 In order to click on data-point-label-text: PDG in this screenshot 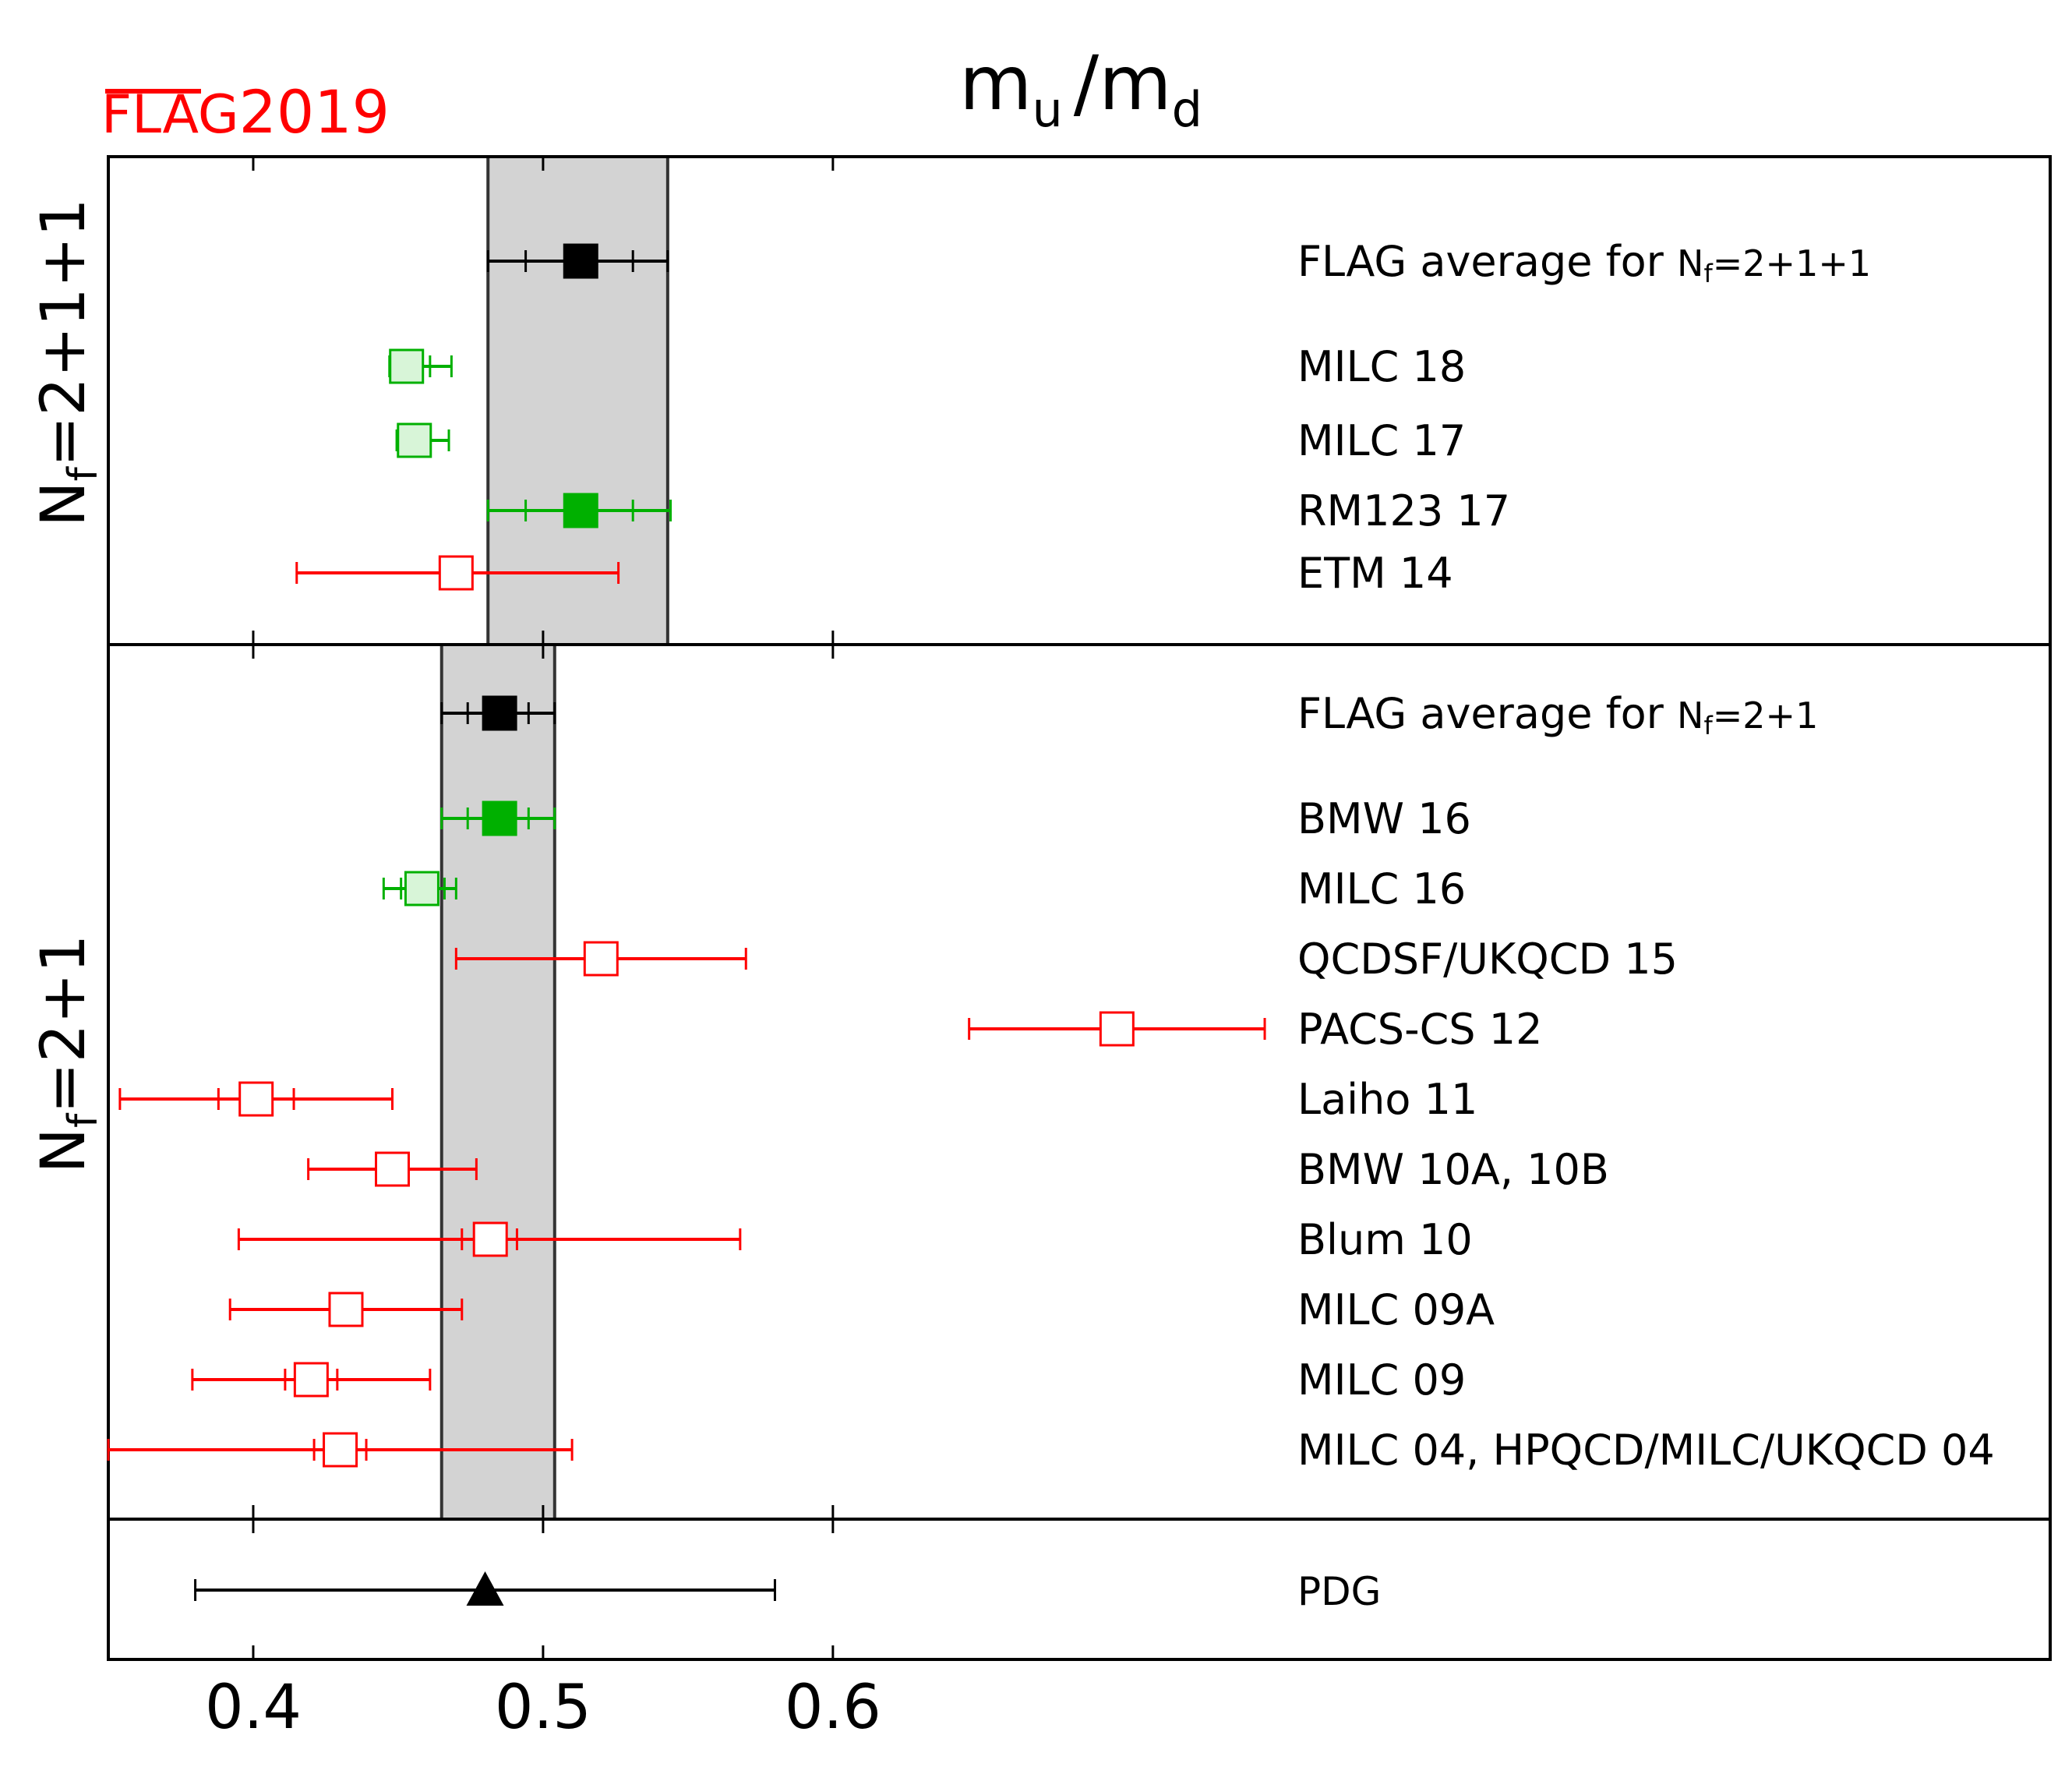, I will do `click(1339, 1591)`.